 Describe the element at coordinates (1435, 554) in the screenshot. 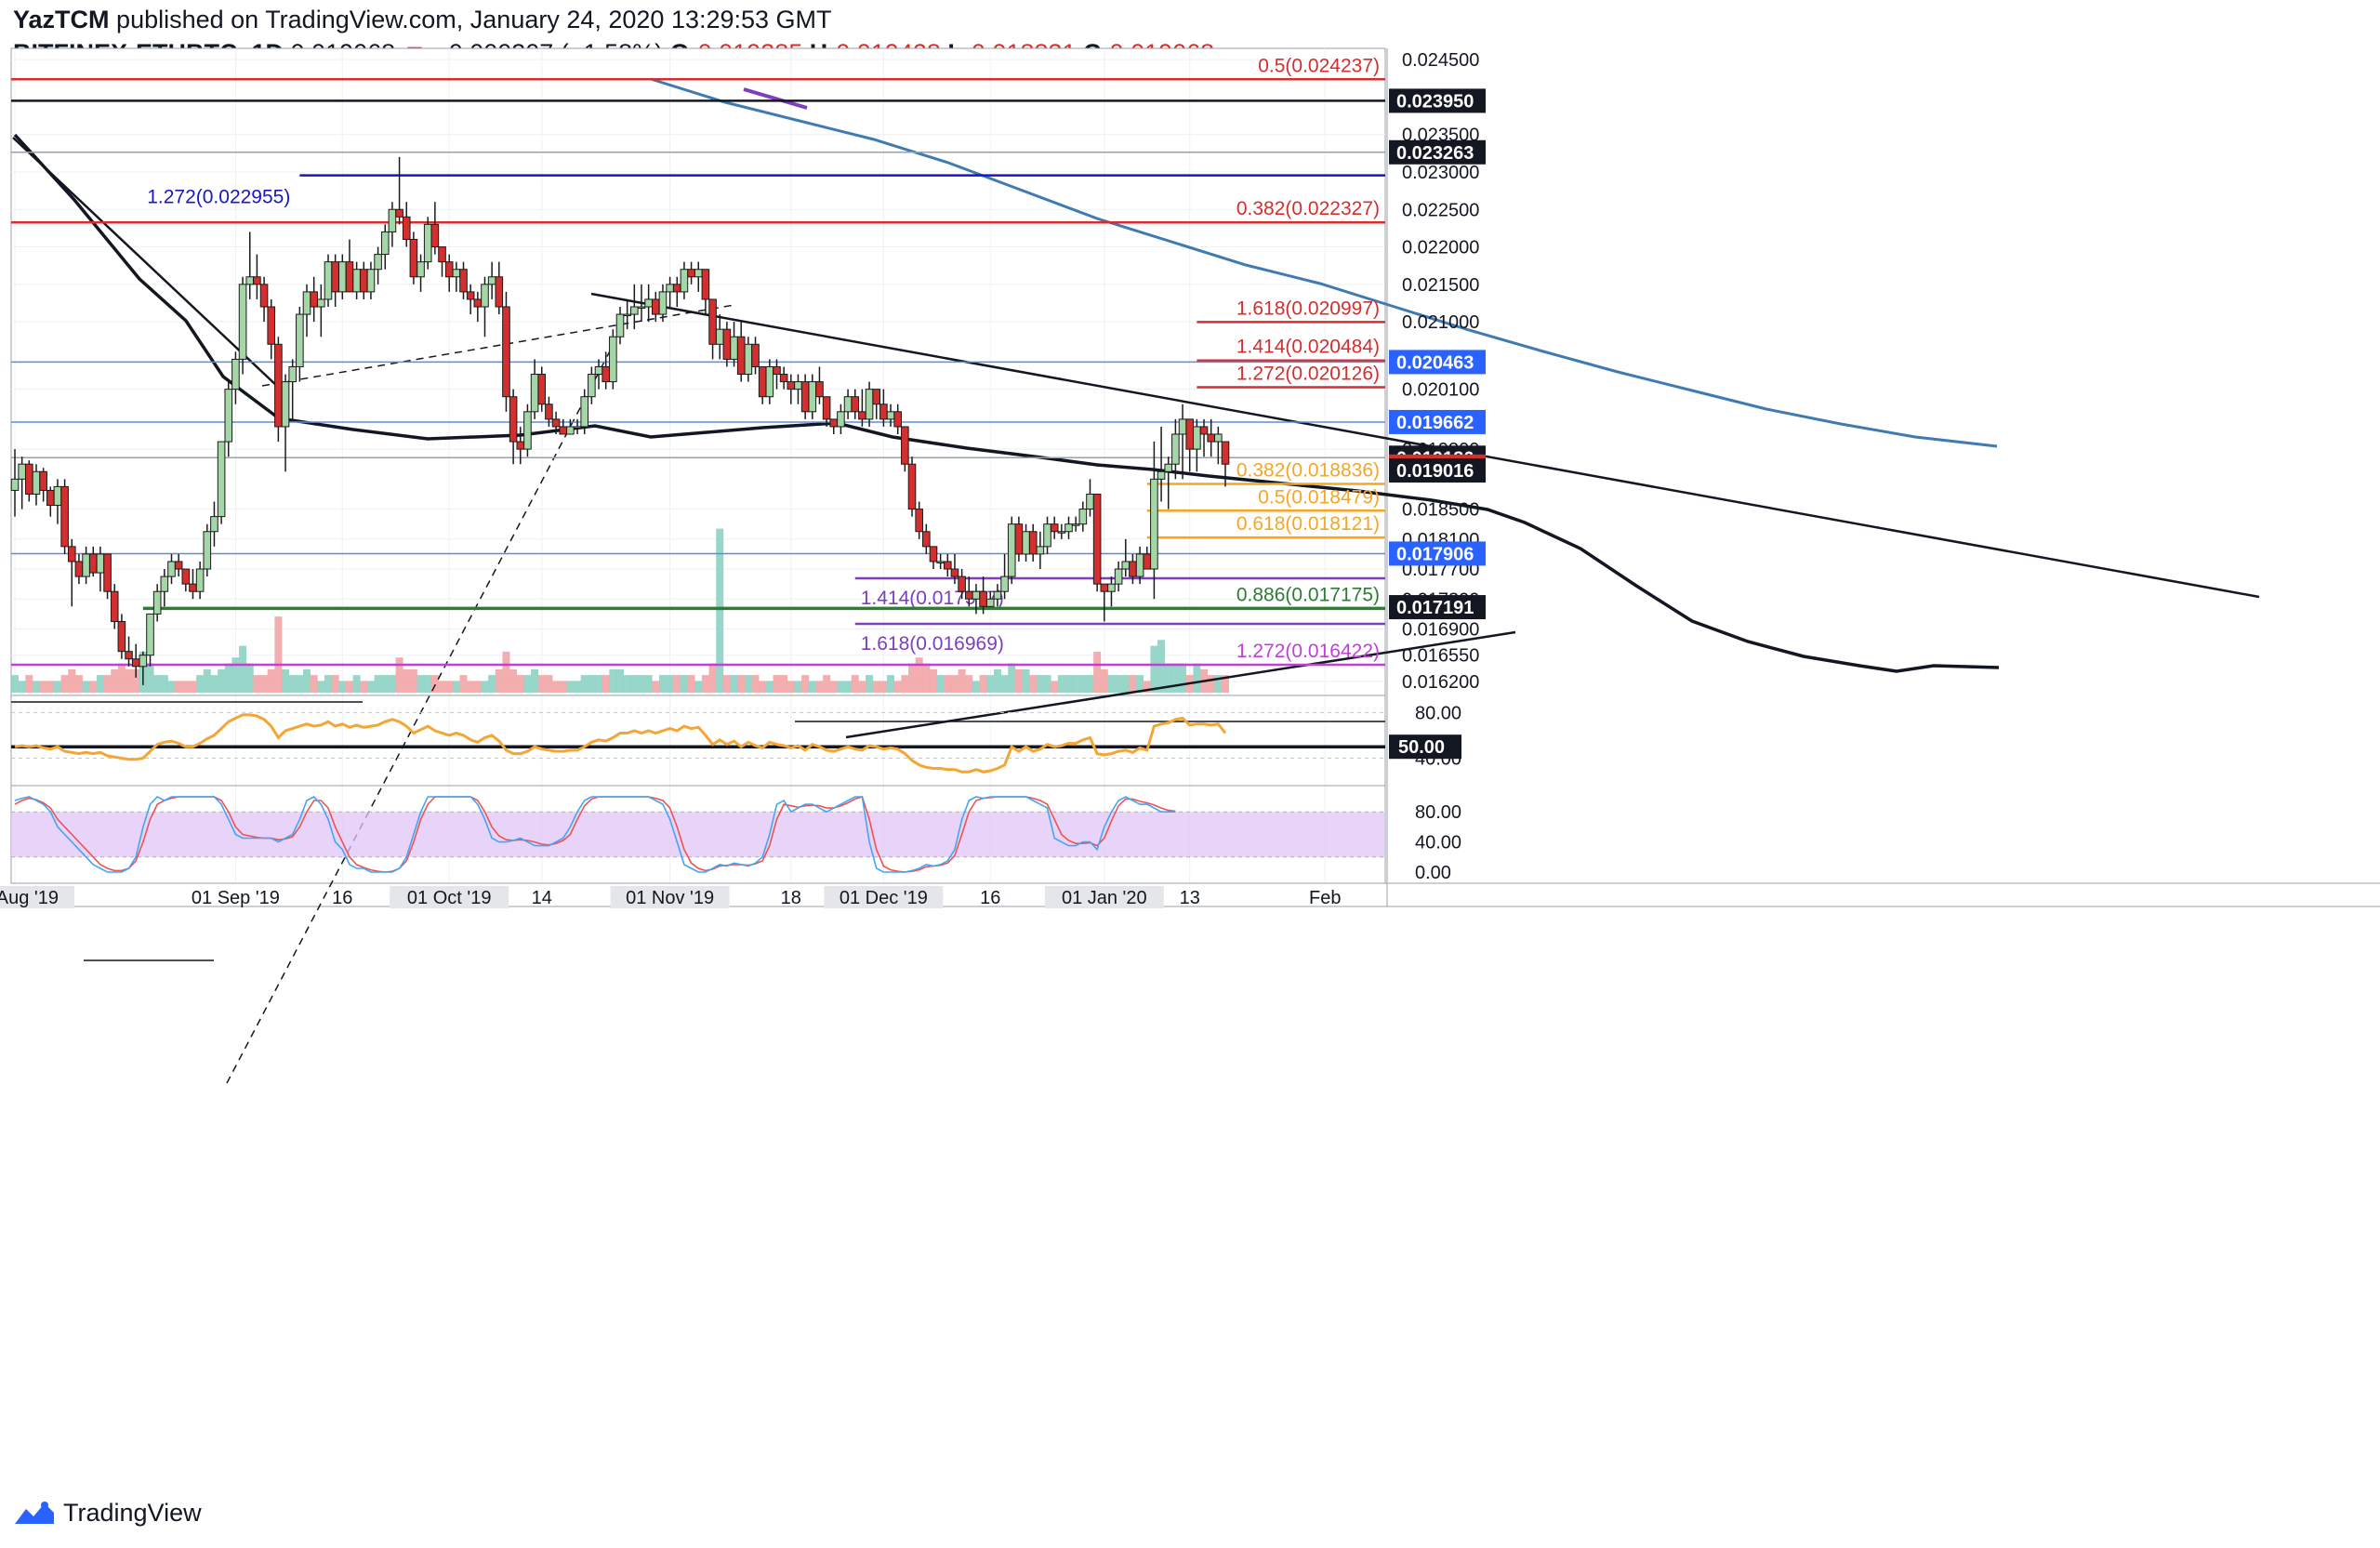

I see `price-tag-label: 0.017906` at that location.